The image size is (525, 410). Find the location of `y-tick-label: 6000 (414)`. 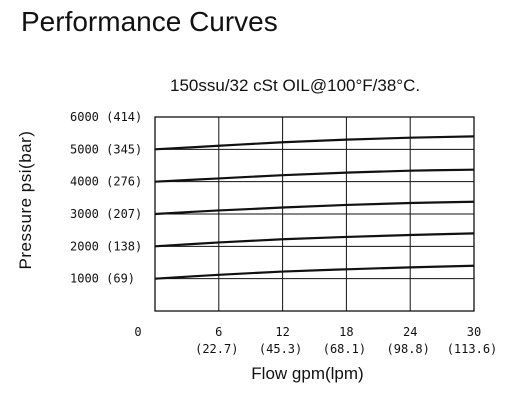

y-tick-label: 6000 (414) is located at coordinates (106, 117).